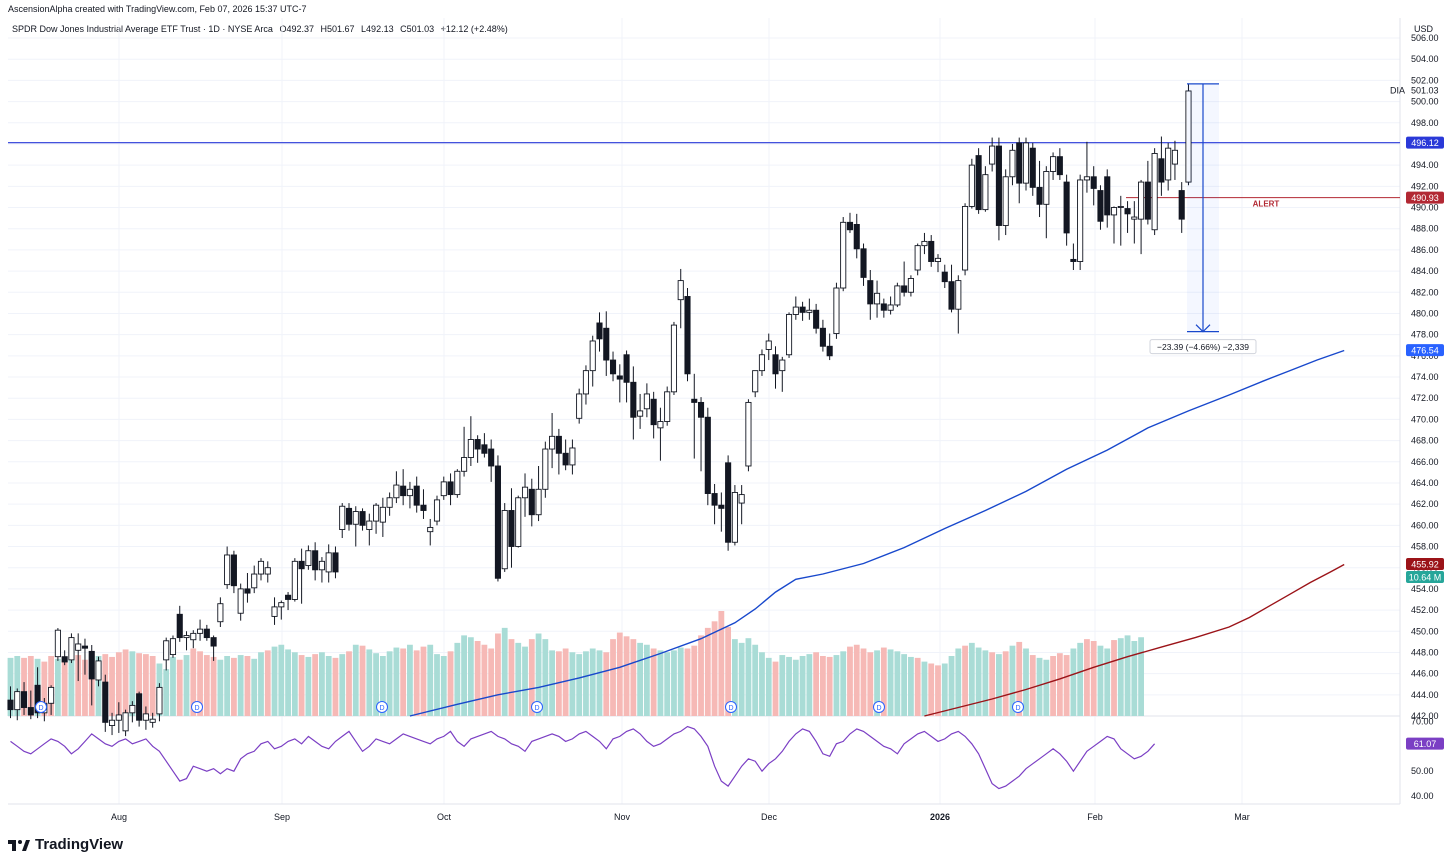  I want to click on measure-tool: −23.39 (−4.66%) −2,339, so click(1203, 219).